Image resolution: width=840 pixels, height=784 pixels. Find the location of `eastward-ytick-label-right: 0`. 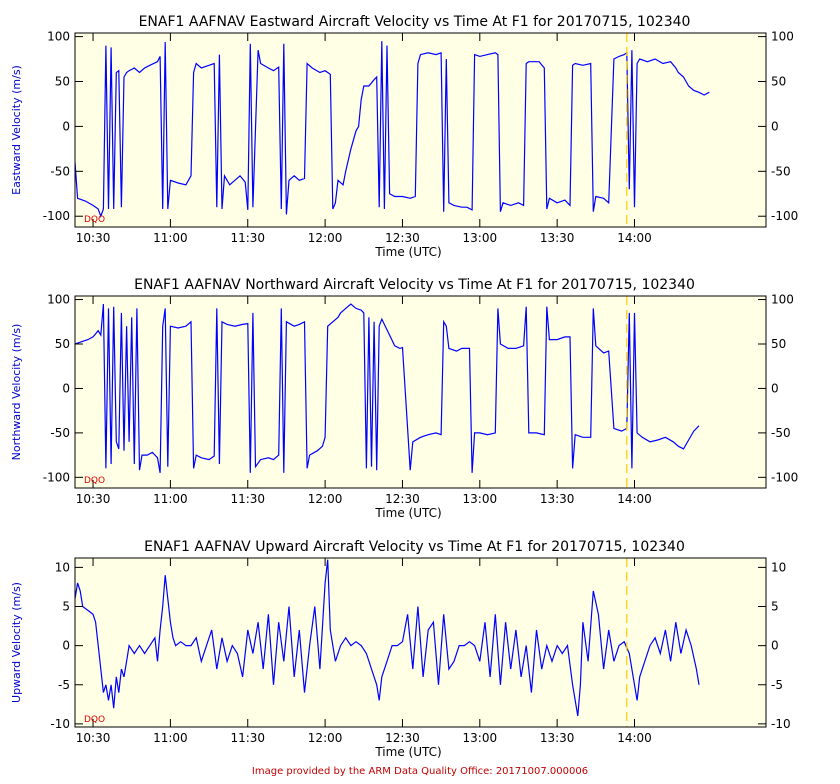

eastward-ytick-label-right: 0 is located at coordinates (775, 126).